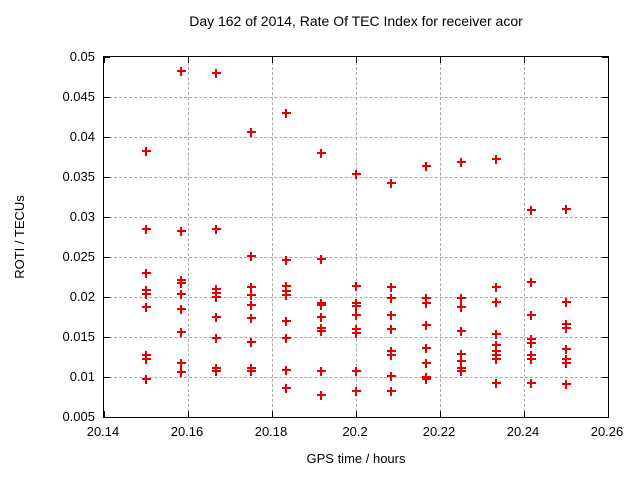 The width and height of the screenshot is (640, 480). I want to click on x-tick-label: 20.16, so click(187, 431).